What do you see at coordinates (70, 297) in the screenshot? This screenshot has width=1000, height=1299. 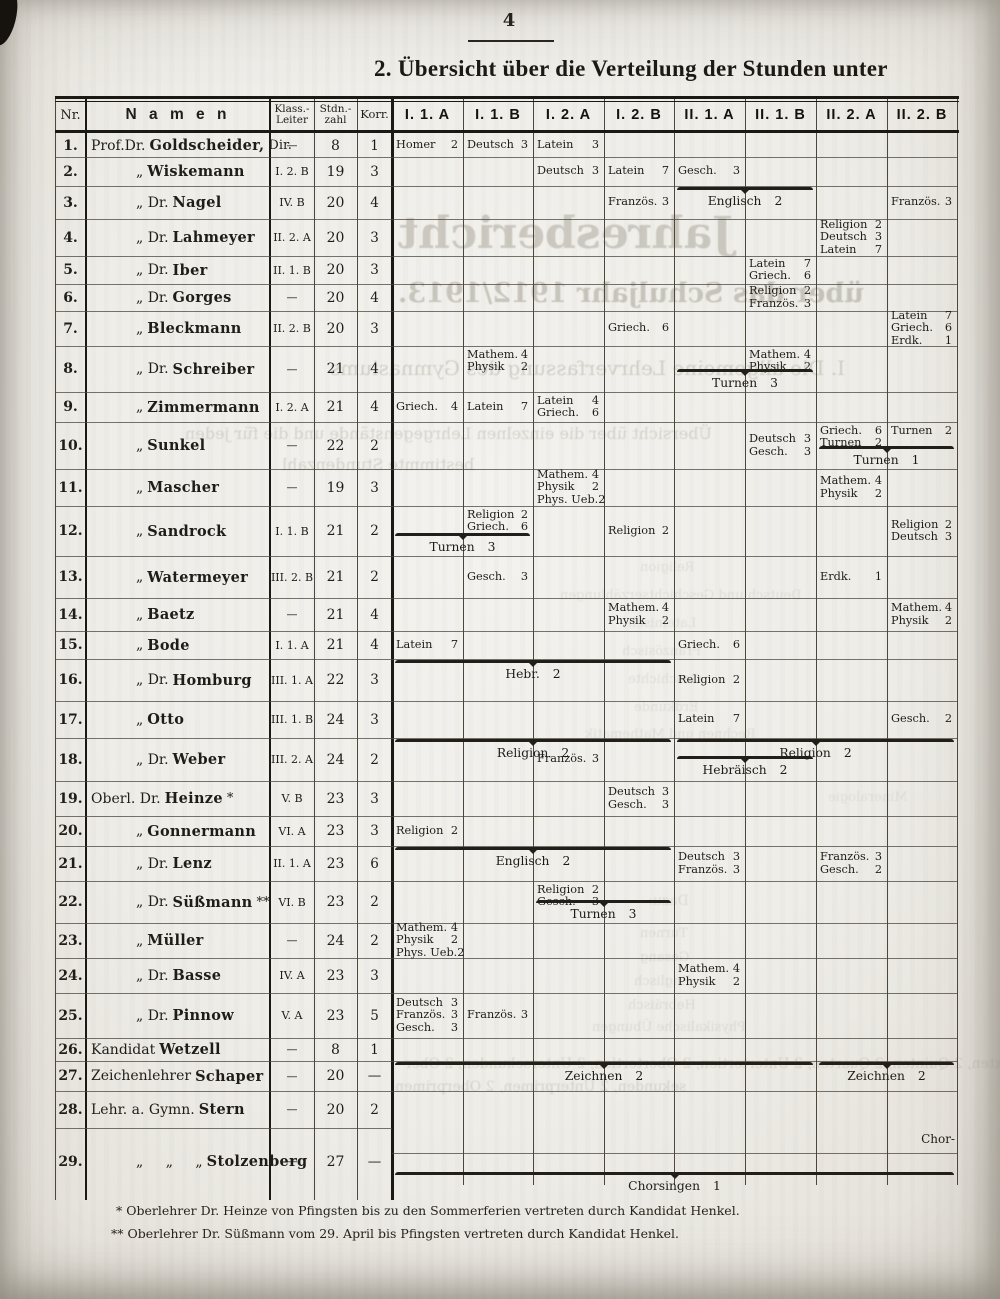 I see `row-number: 6.` at bounding box center [70, 297].